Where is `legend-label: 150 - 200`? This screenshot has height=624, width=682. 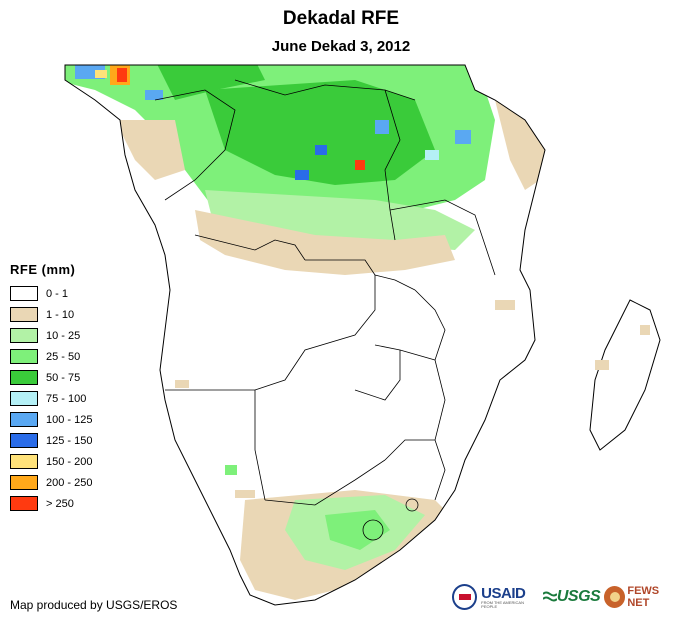
legend-label: 150 - 200 is located at coordinates (69, 461).